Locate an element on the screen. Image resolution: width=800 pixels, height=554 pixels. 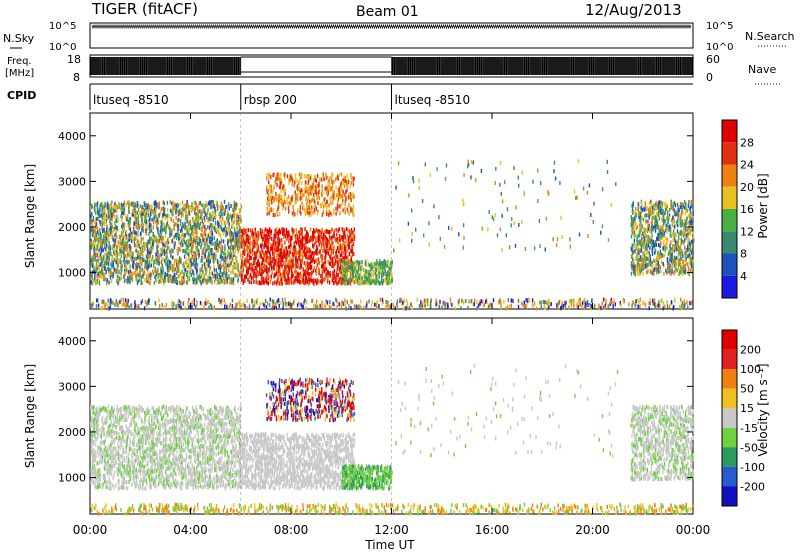
freq-tick-bottom: 8 is located at coordinates (76, 77).